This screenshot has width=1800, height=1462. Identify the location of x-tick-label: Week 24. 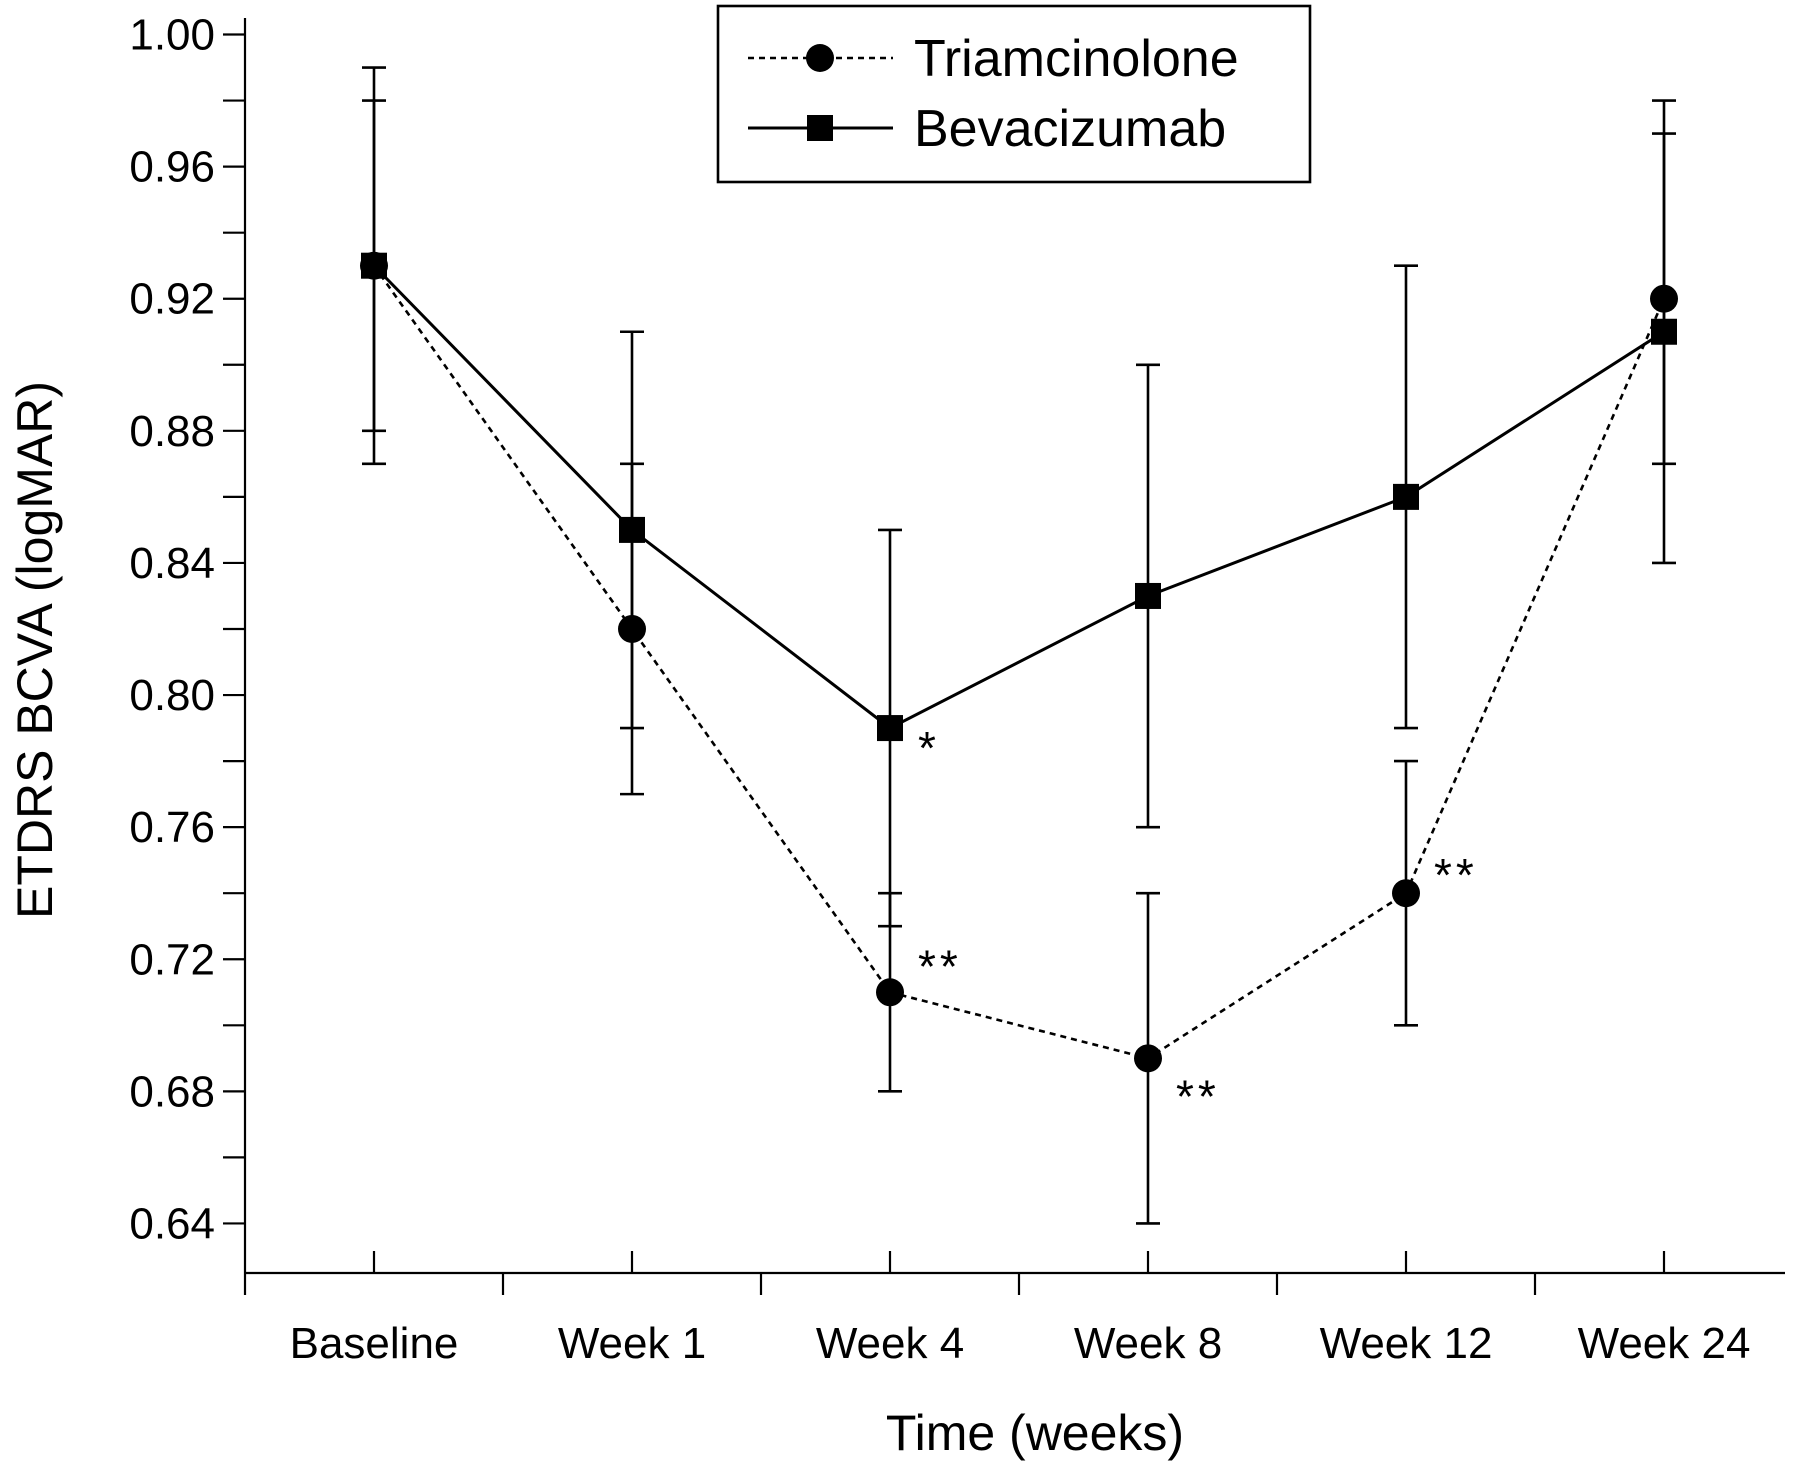
(1664, 1343).